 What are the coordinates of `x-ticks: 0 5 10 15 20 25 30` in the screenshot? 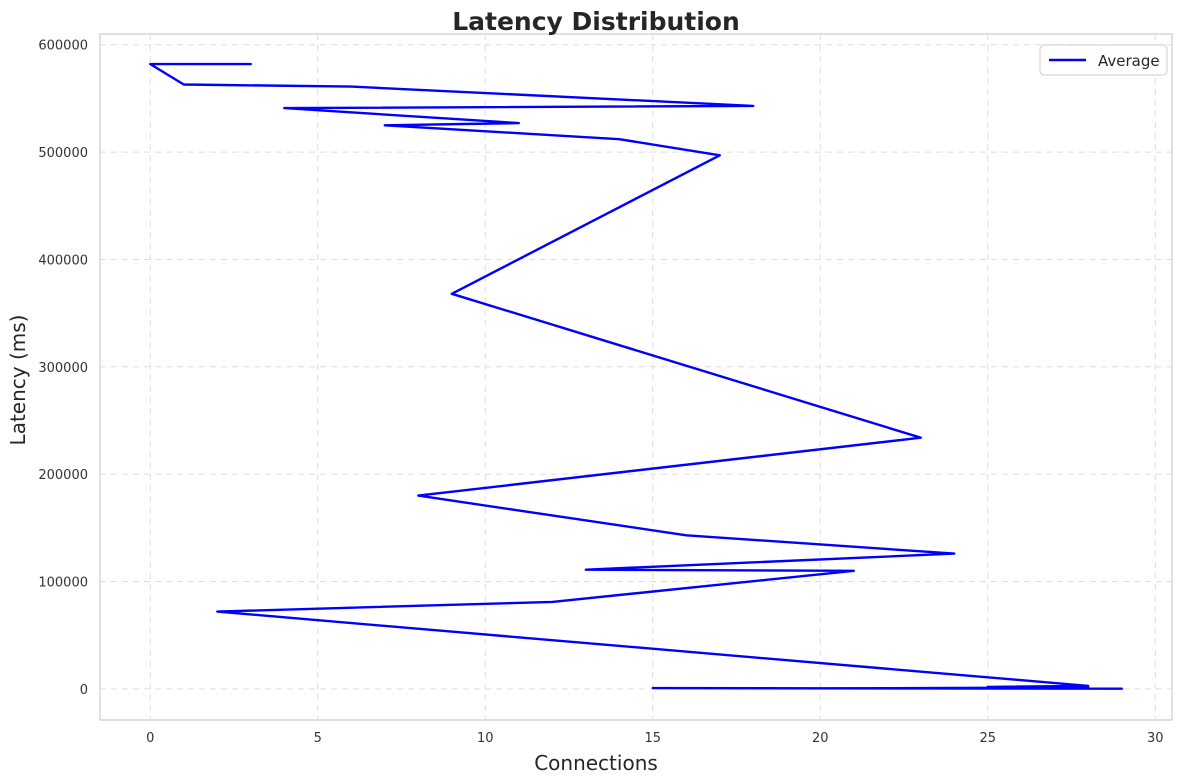 It's located at (654, 738).